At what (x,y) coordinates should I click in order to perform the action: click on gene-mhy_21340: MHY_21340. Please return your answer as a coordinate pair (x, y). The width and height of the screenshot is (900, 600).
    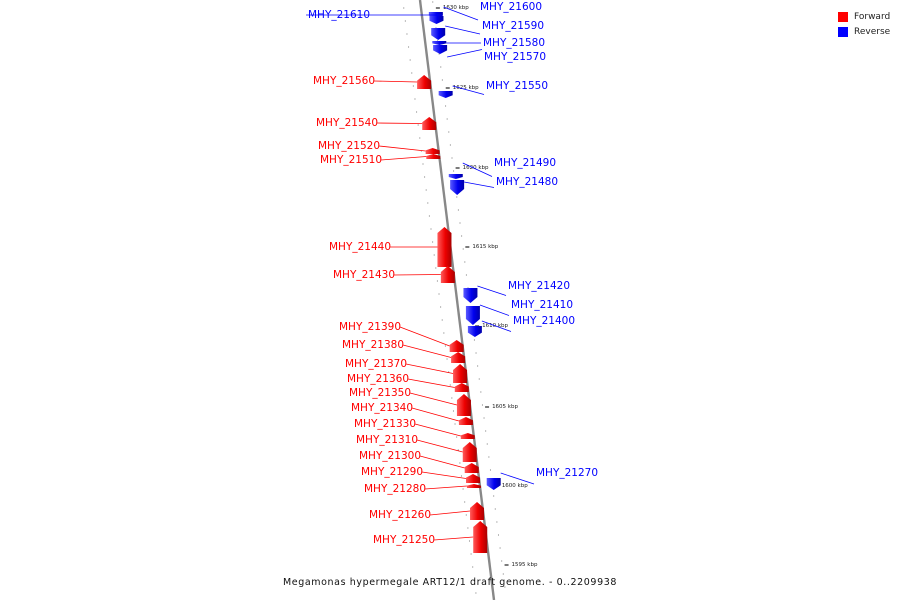
    Looking at the image, I should click on (412, 413).